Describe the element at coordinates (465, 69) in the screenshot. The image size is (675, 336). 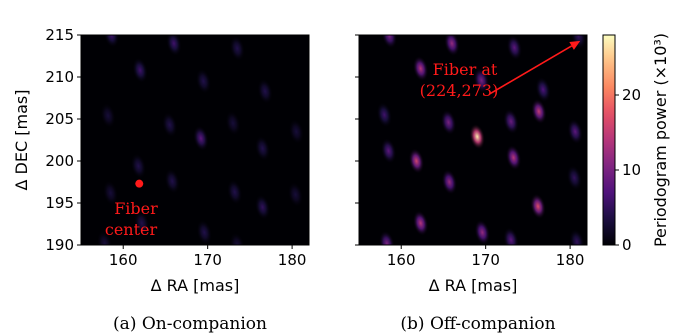
I see `fiber-at-label-line1: Fiber at` at that location.